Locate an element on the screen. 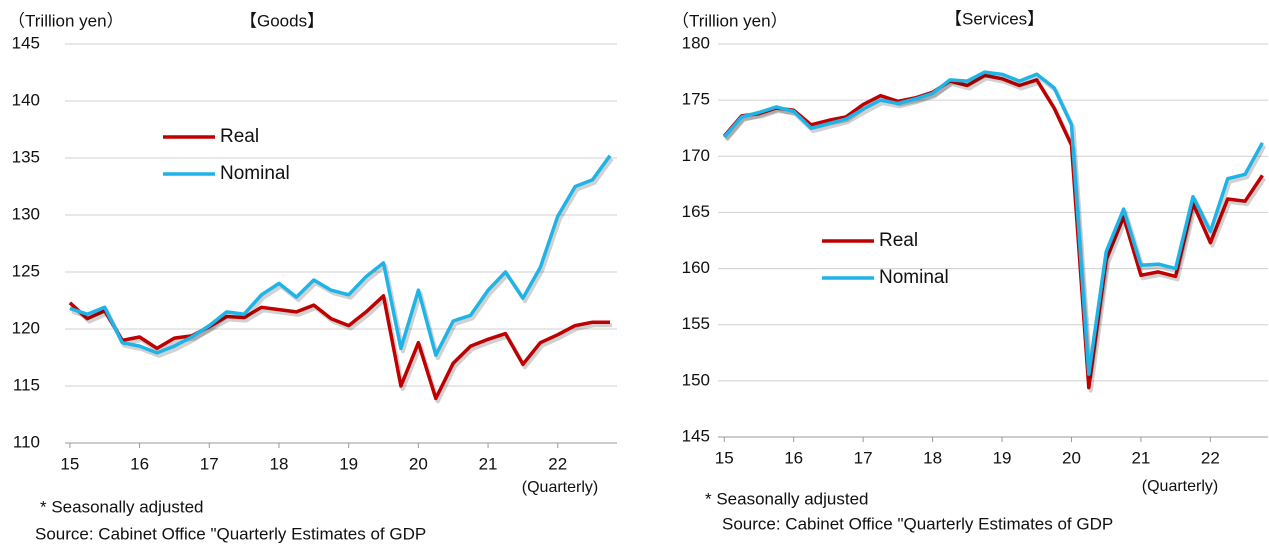 The width and height of the screenshot is (1269, 545). y-tick-label: 175 is located at coordinates (696, 99).